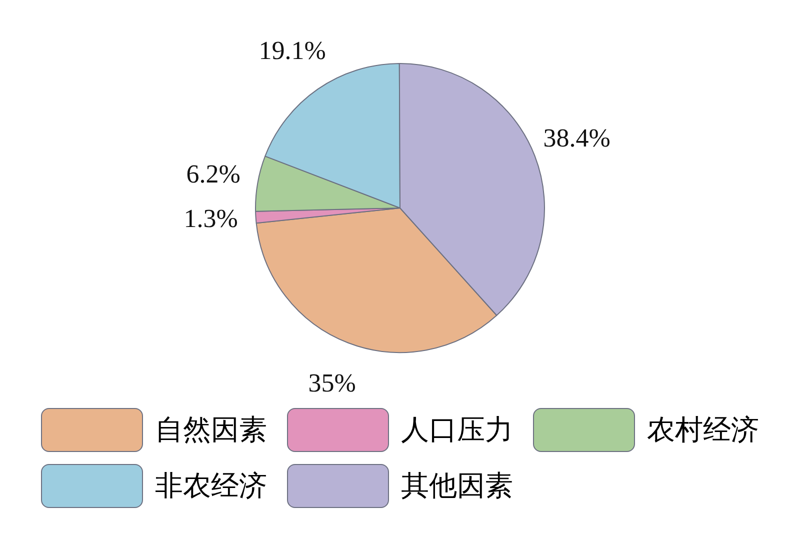 The image size is (800, 535). I want to click on legend-label: 自然因素, so click(211, 430).